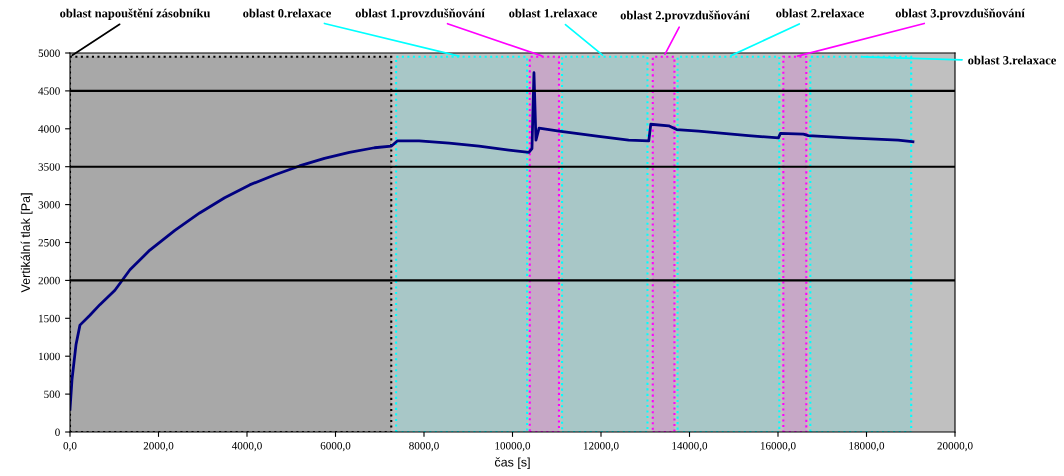  I want to click on y-tick-label: 2500, so click(49, 242).